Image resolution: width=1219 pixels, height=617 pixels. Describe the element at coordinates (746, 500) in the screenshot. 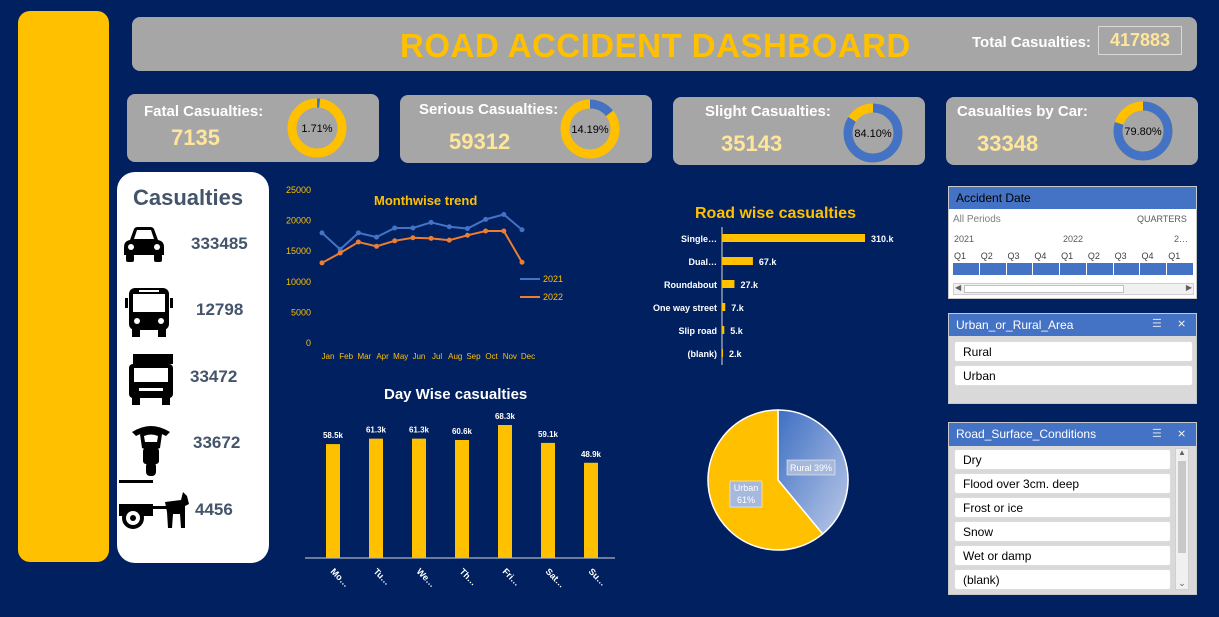

I see `pie-label-urban-pct: 61%` at that location.